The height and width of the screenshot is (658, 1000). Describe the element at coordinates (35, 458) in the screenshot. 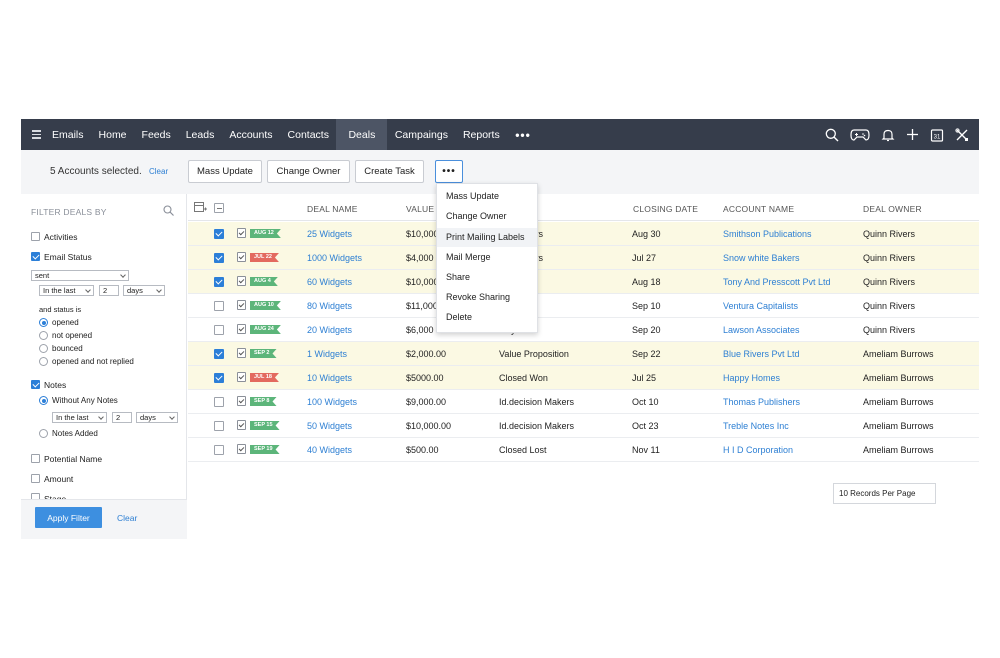

I see `potential-name-checkbox` at that location.